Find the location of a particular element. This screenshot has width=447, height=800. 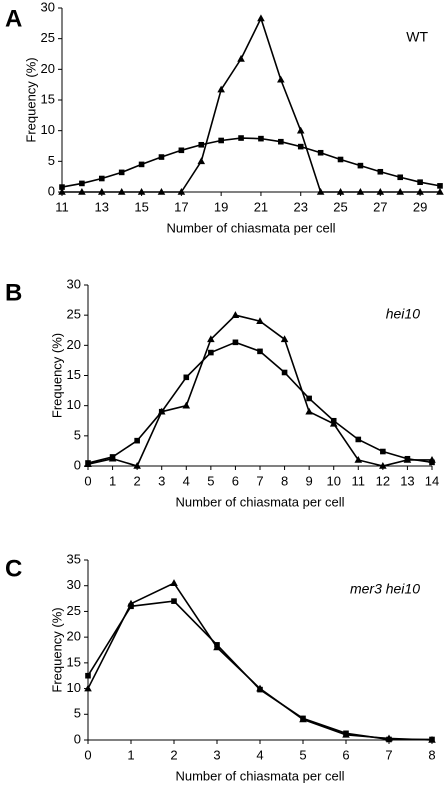

x-tick-label: 11 is located at coordinates (359, 480).